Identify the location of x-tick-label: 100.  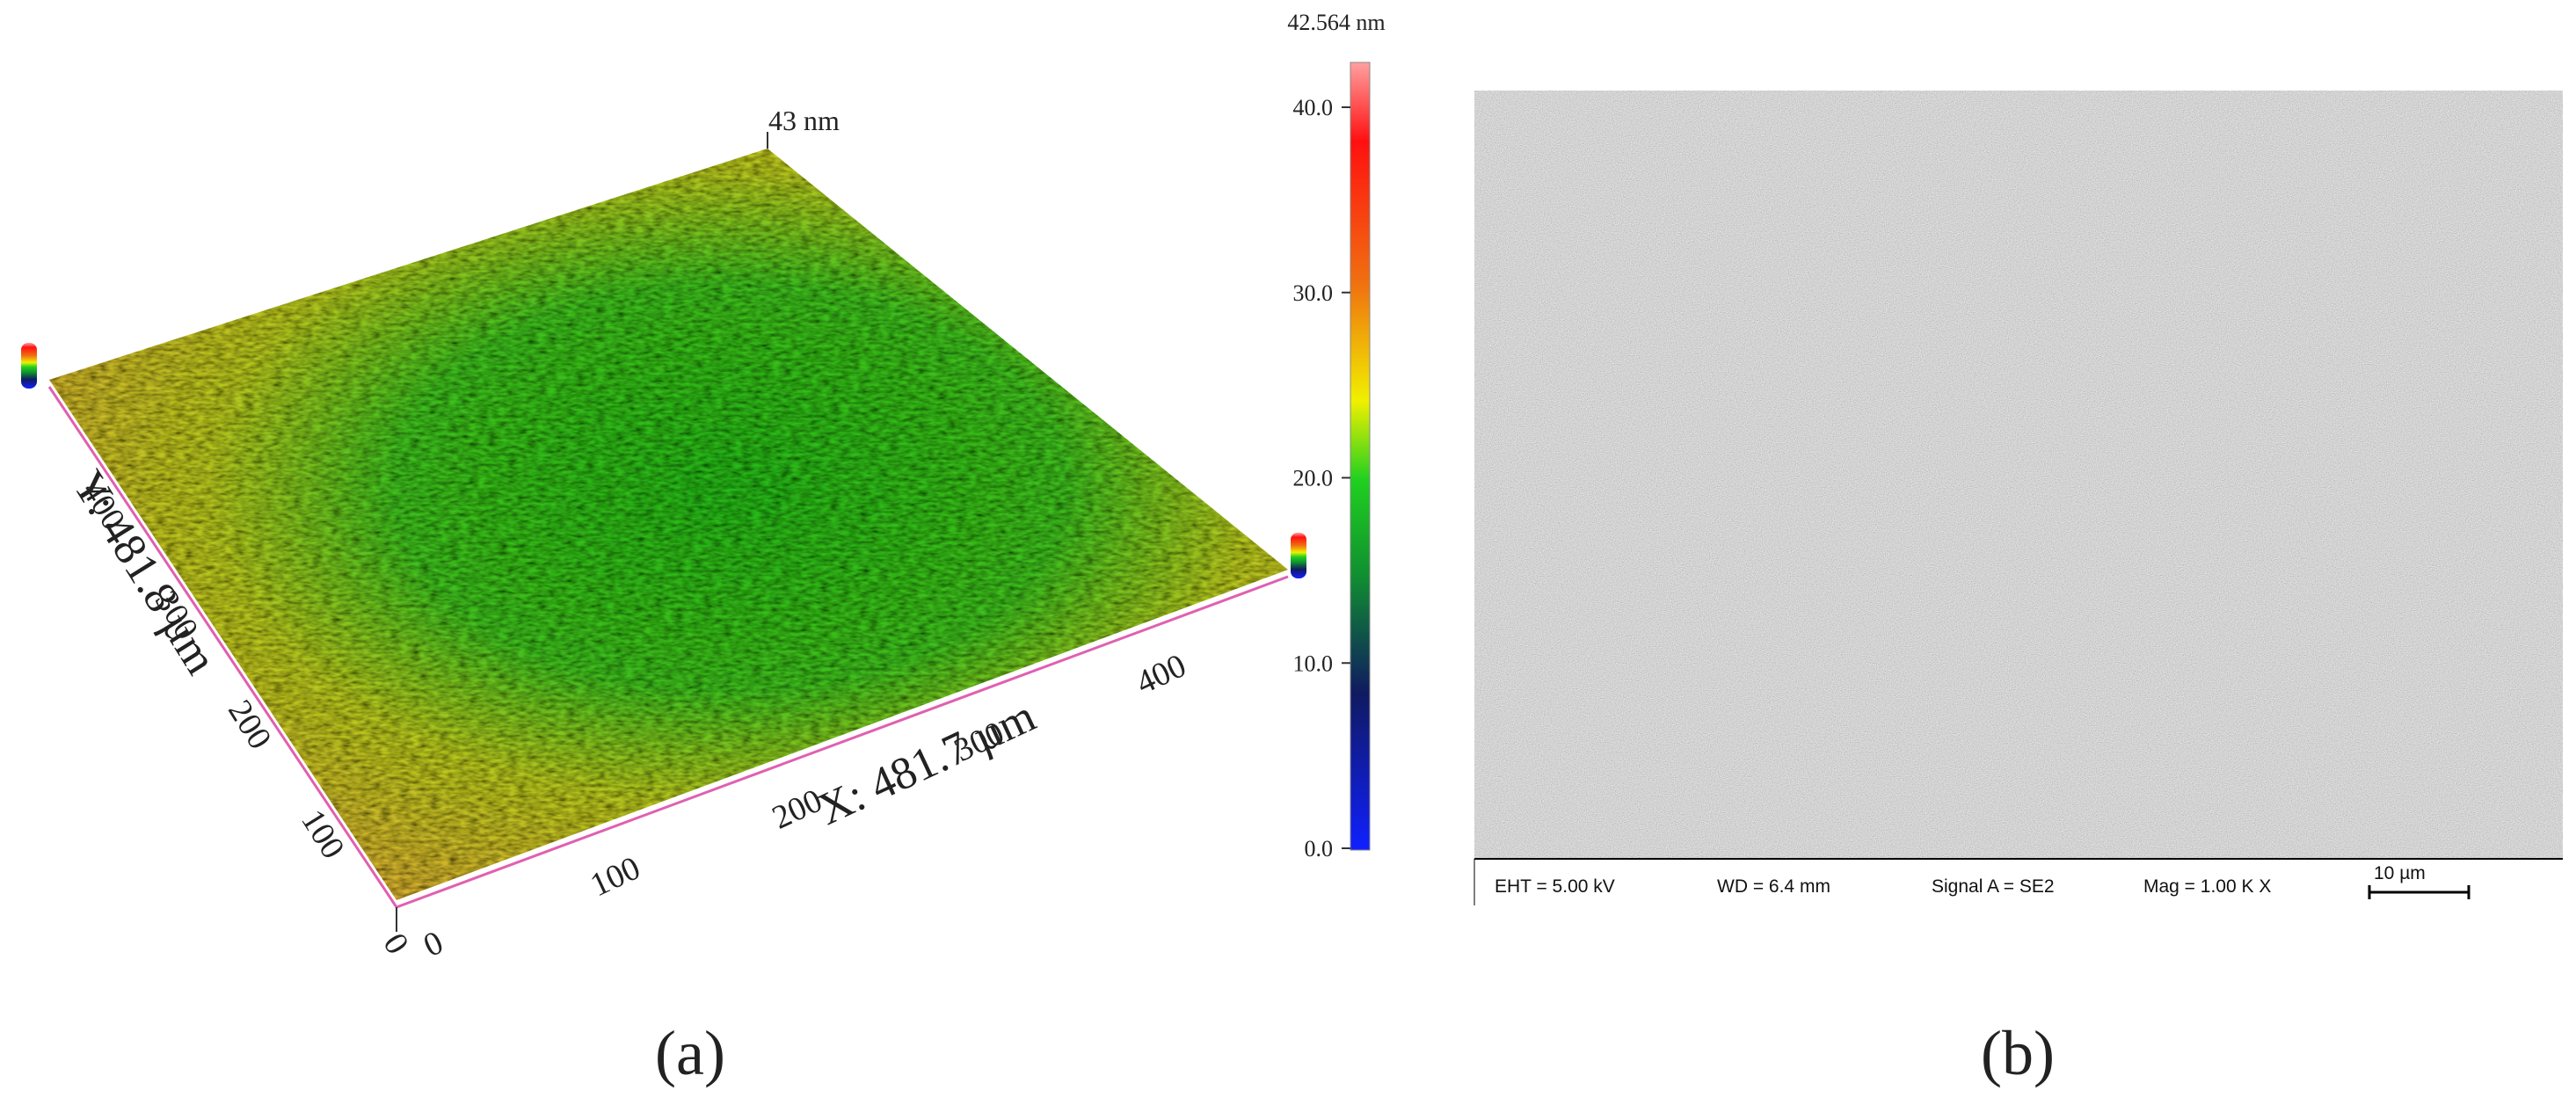
(615, 876).